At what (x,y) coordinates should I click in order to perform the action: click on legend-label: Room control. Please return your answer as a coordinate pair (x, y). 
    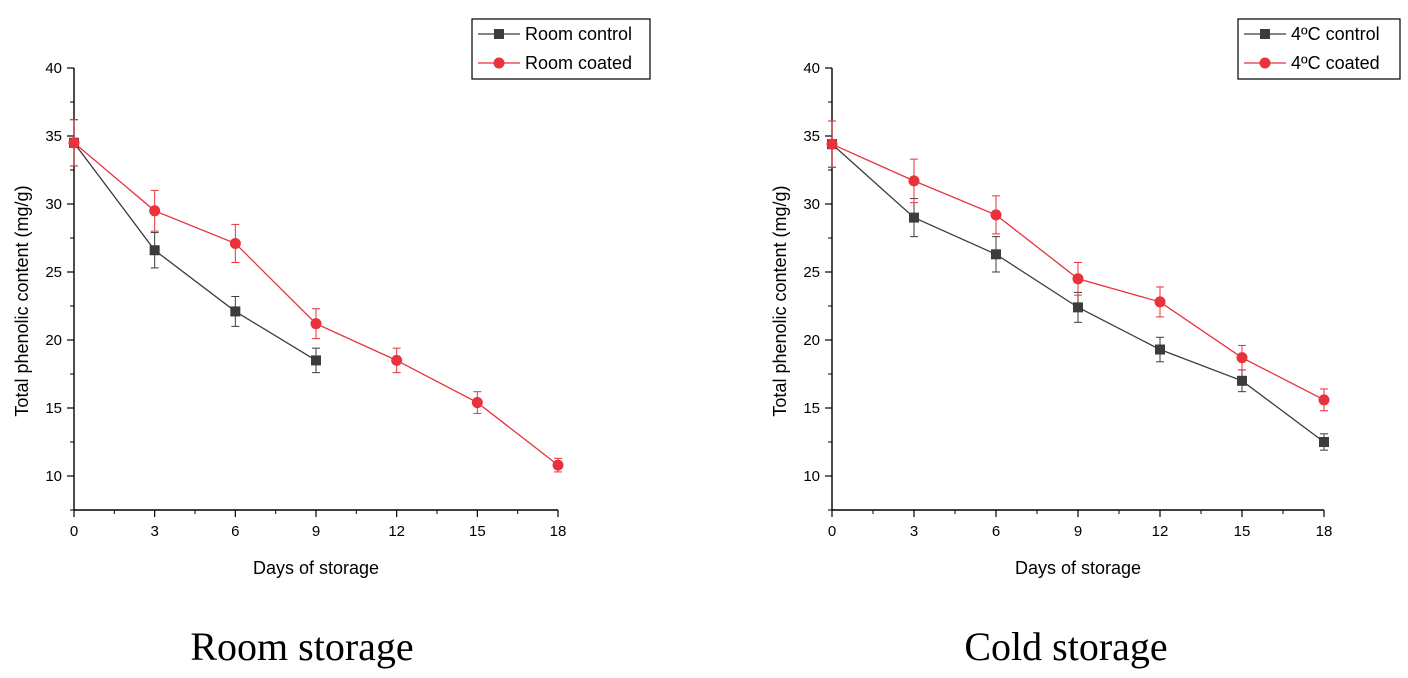
    Looking at the image, I should click on (578, 34).